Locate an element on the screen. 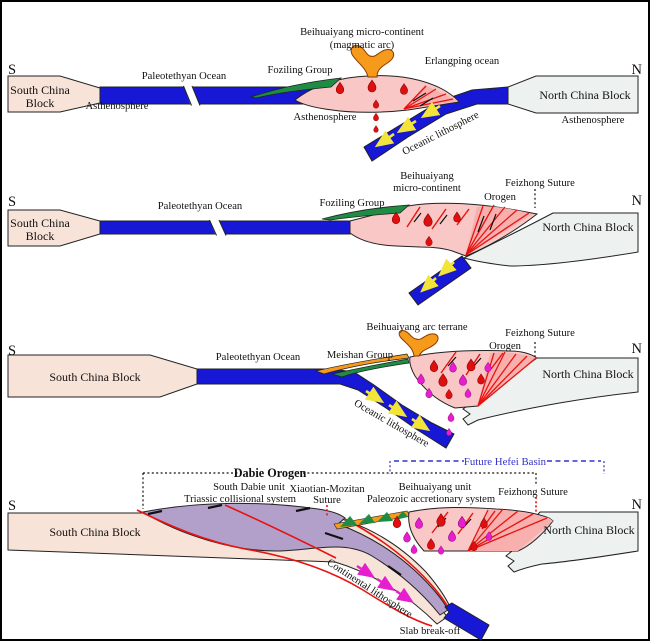 The image size is (650, 641). label-future-hefei-basin: Future Hefei Basin is located at coordinates (505, 462).